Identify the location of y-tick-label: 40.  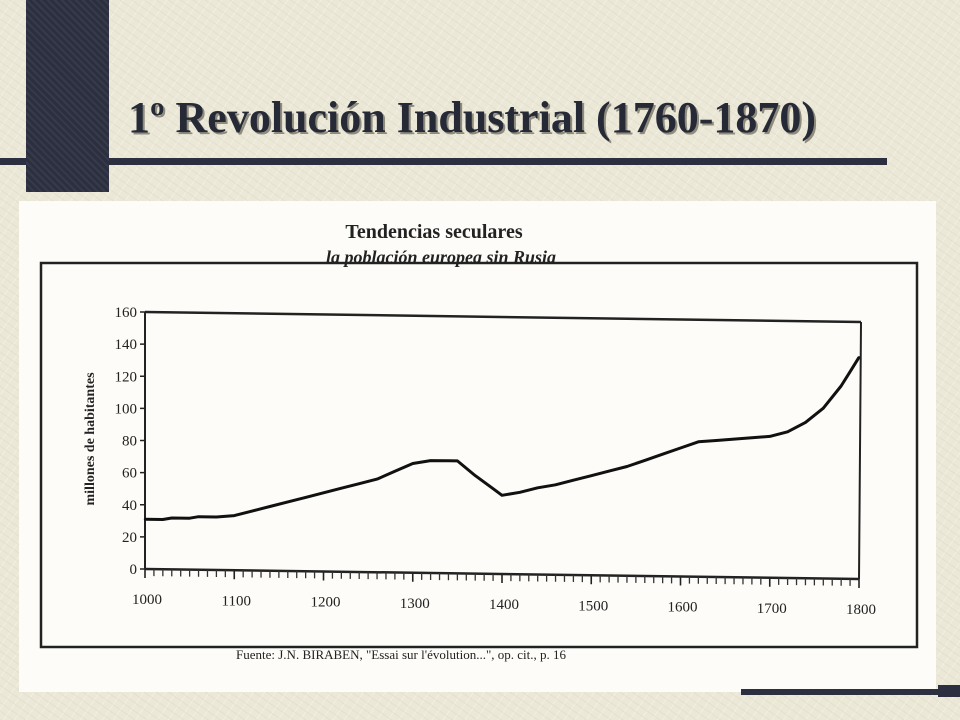
(129, 506).